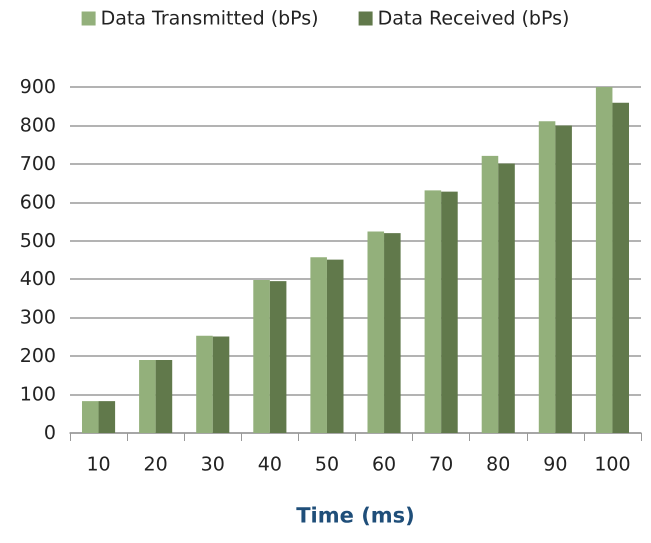 The height and width of the screenshot is (543, 651). I want to click on x-tick-label: 20, so click(156, 465).